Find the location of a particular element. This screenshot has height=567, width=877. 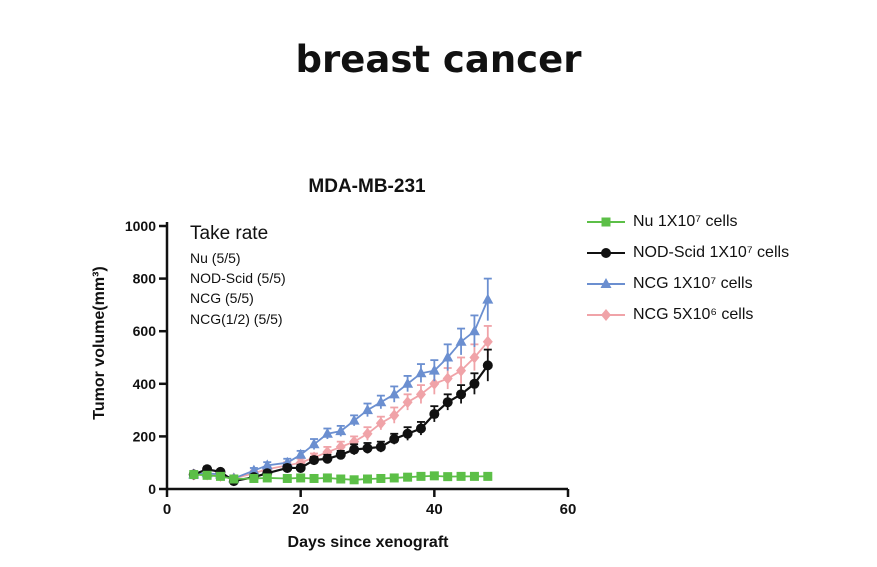

y-tick-label: 800 is located at coordinates (145, 279).